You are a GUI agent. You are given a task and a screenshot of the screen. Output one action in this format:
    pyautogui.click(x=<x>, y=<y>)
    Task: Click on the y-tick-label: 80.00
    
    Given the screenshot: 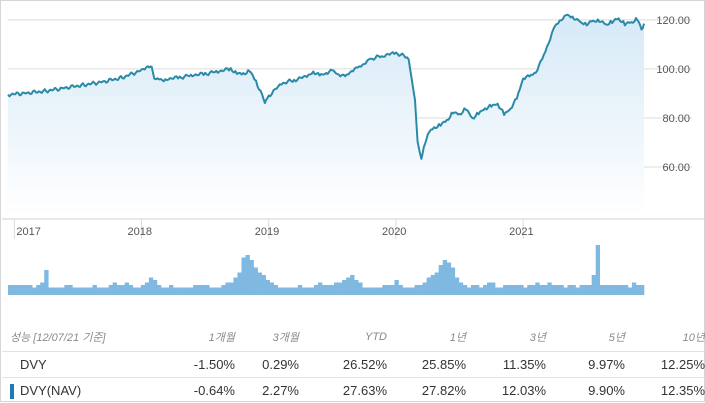 What is the action you would take?
    pyautogui.click(x=676, y=119)
    